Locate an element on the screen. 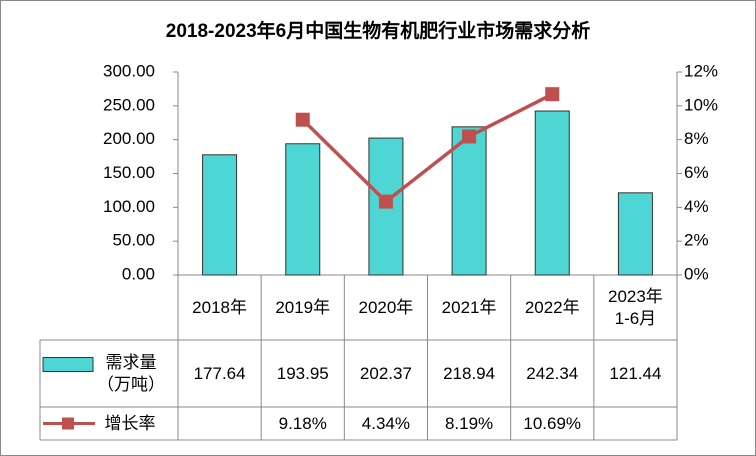 Image resolution: width=756 pixels, height=456 pixels. legend-label: 增长率 is located at coordinates (130, 423).